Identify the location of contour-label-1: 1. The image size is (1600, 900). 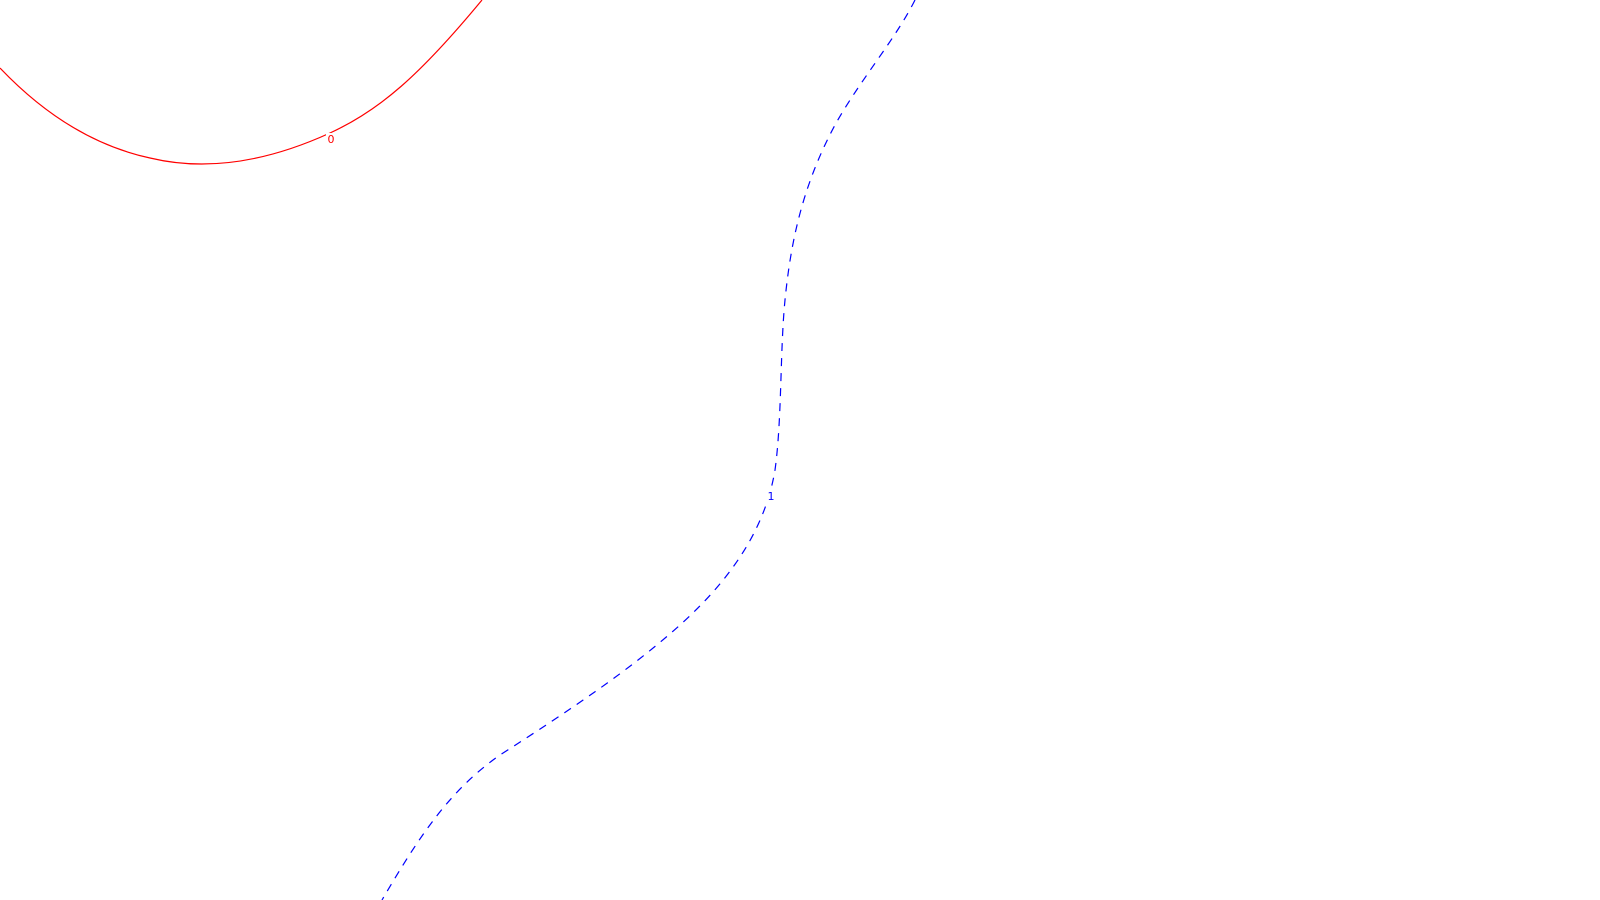
(771, 496).